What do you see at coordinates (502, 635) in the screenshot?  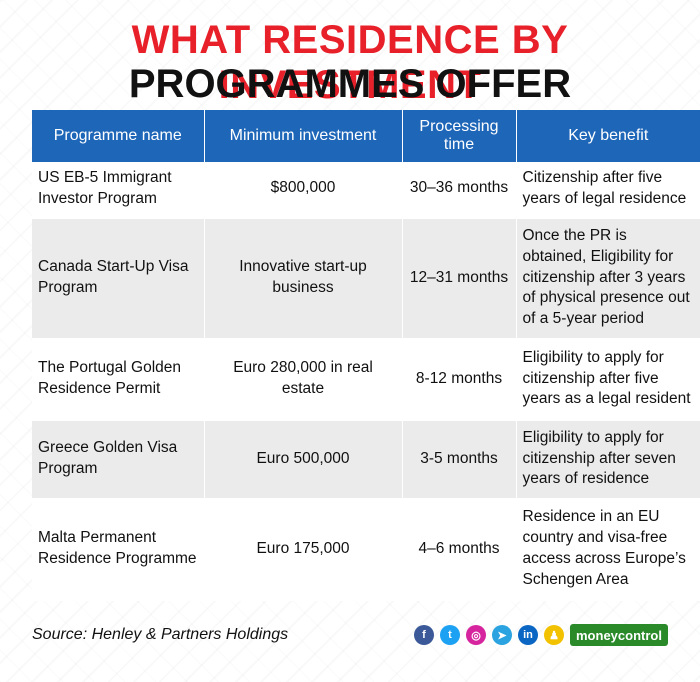 I see `telegram-icon: ➤` at bounding box center [502, 635].